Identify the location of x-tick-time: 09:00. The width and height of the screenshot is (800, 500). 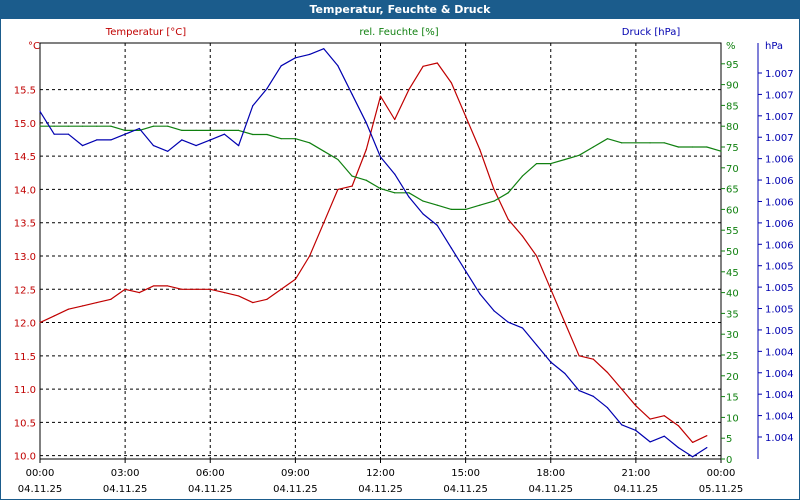
(295, 473).